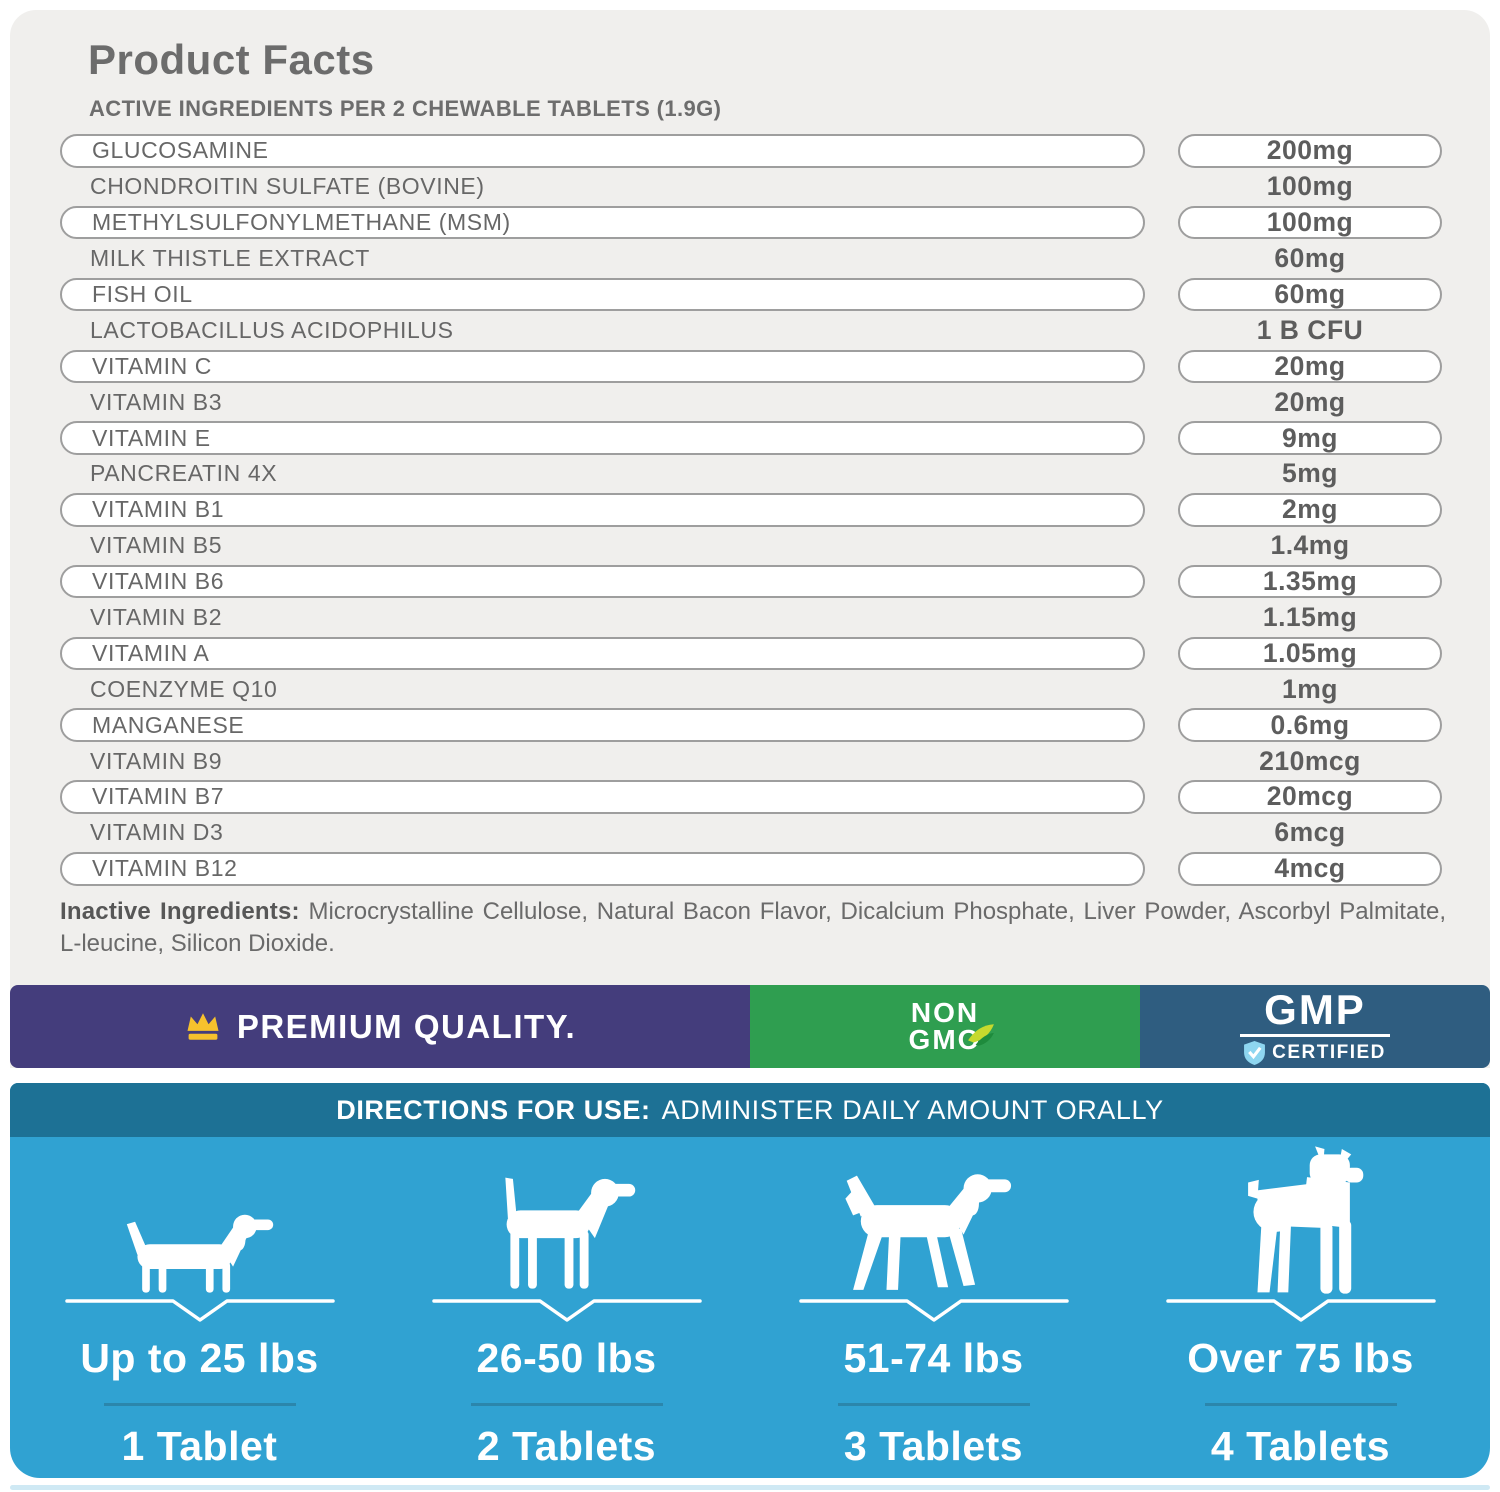 This screenshot has width=1500, height=1492. Describe the element at coordinates (602, 653) in the screenshot. I see `ingredient-name: VITAMIN A` at that location.